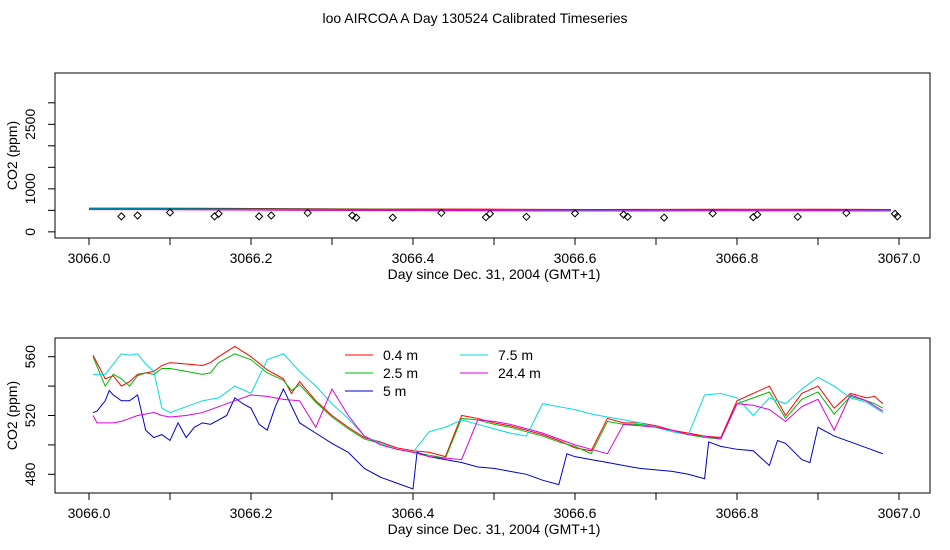 The image size is (950, 550). Describe the element at coordinates (400, 373) in the screenshot. I see `legend-label: 2.5 m` at that location.